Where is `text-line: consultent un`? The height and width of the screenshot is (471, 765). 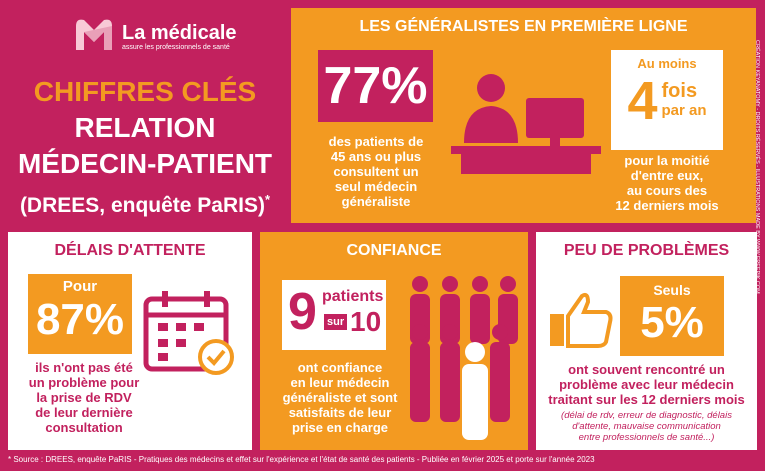
text-line: consultent un is located at coordinates (376, 171).